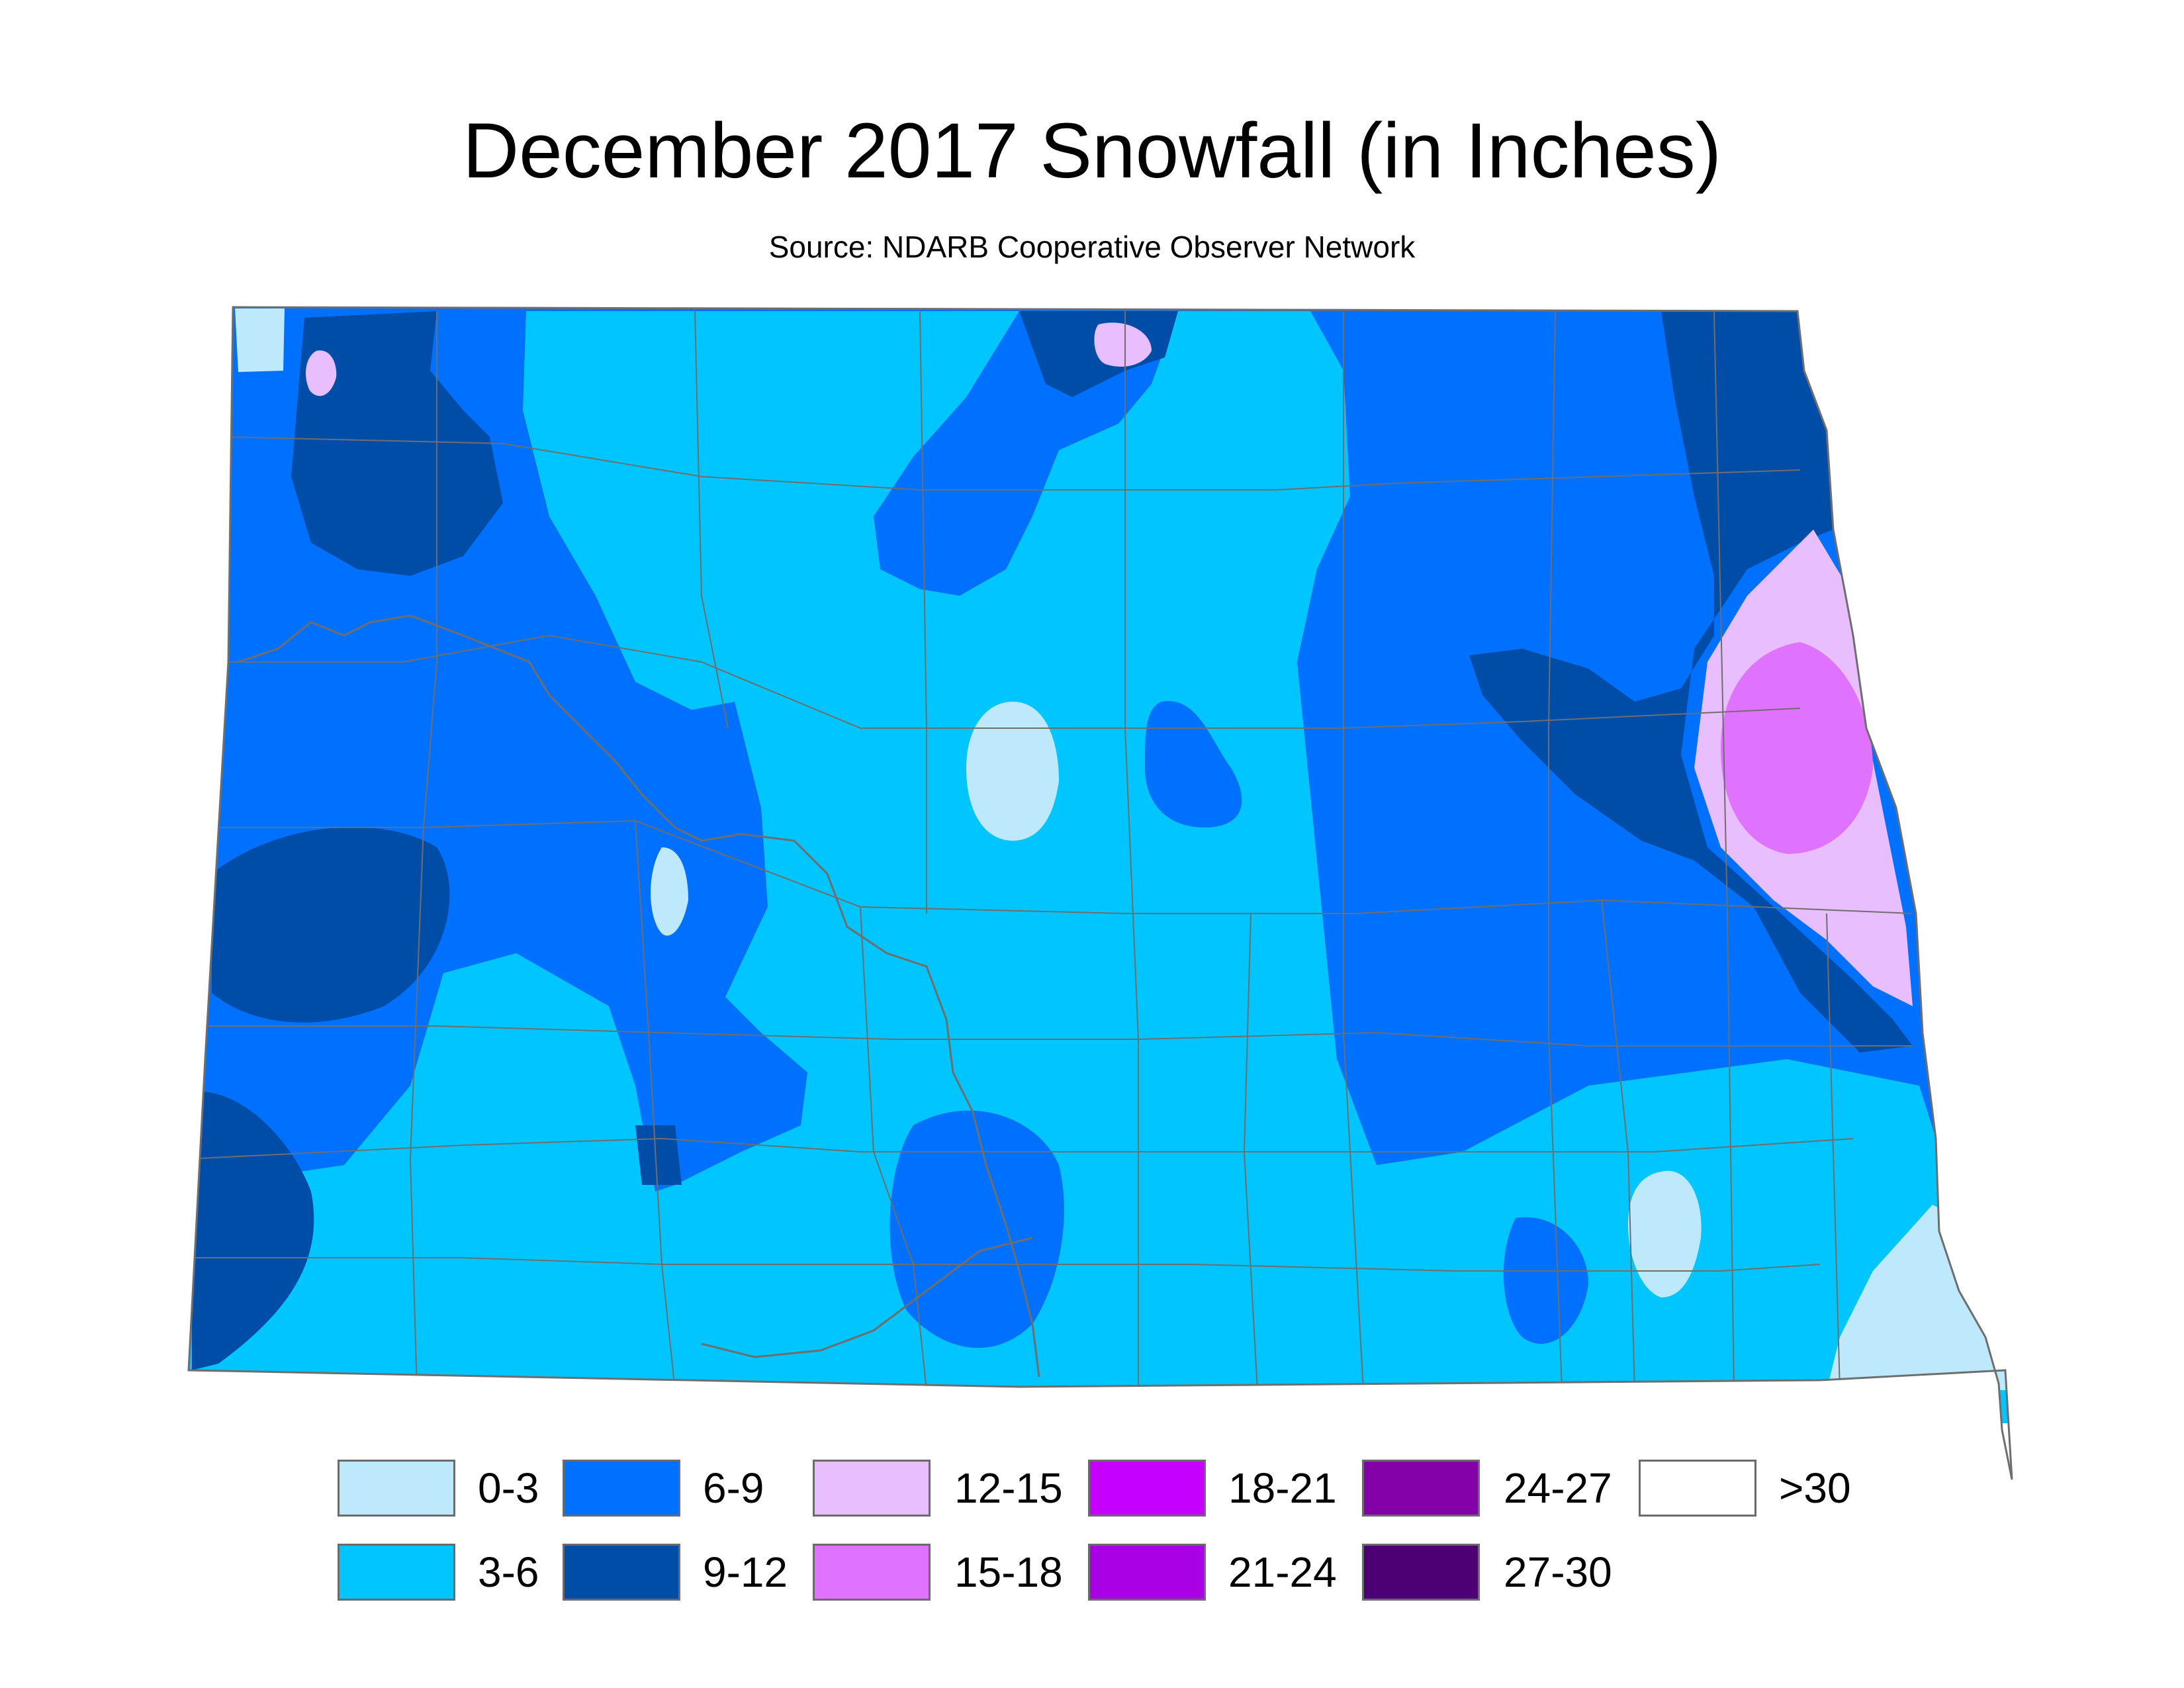 This screenshot has width=2184, height=1688. What do you see at coordinates (1815, 1488) in the screenshot?
I see `legend-label-over-30: >30` at bounding box center [1815, 1488].